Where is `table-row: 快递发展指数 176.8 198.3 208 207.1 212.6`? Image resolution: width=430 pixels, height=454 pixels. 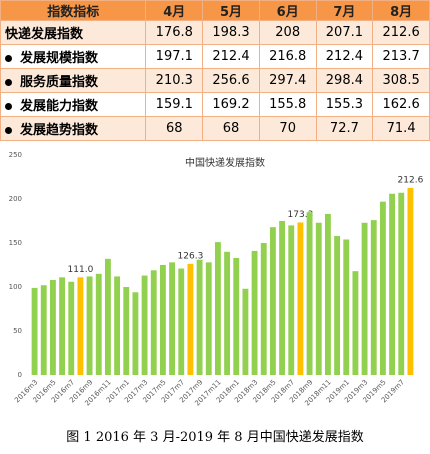 table-row: 快递发展指数 176.8 198.3 208 207.1 212.6 is located at coordinates (215, 32).